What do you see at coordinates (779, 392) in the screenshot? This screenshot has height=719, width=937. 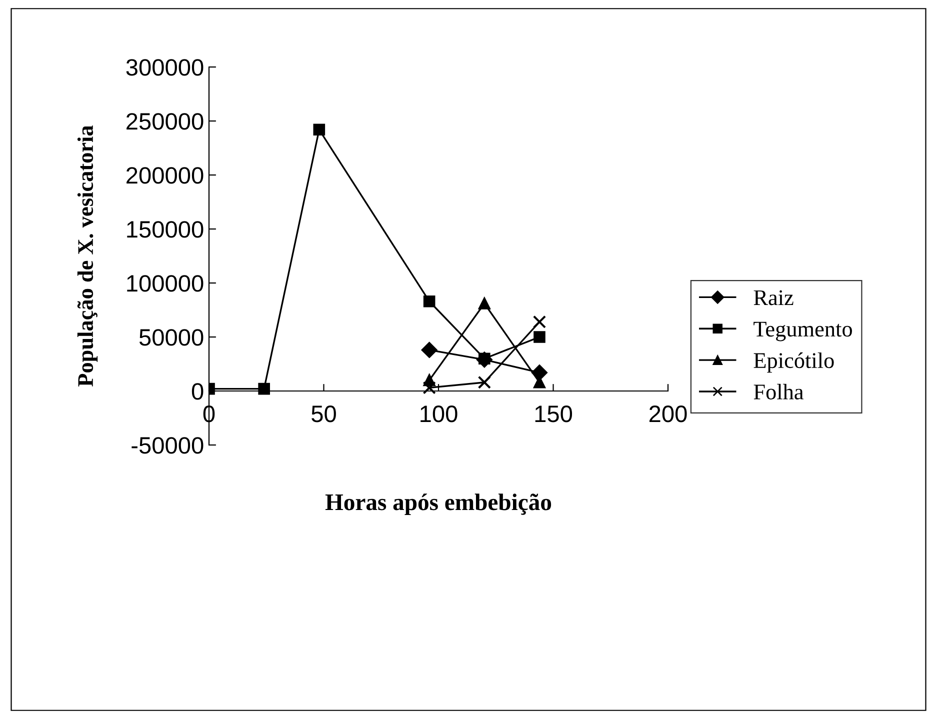 I see `legend-label: Folha` at bounding box center [779, 392].